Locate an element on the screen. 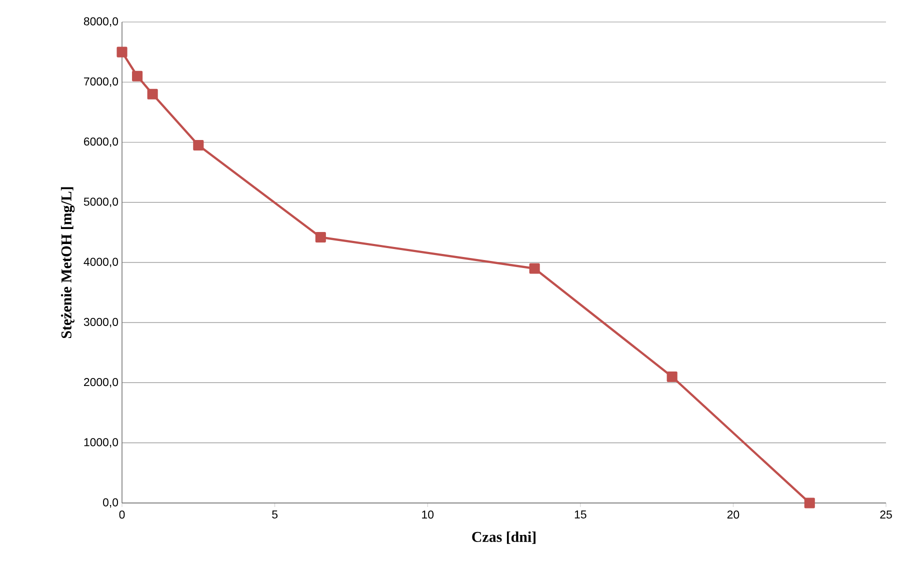  x-tick-label: 15 is located at coordinates (580, 514).